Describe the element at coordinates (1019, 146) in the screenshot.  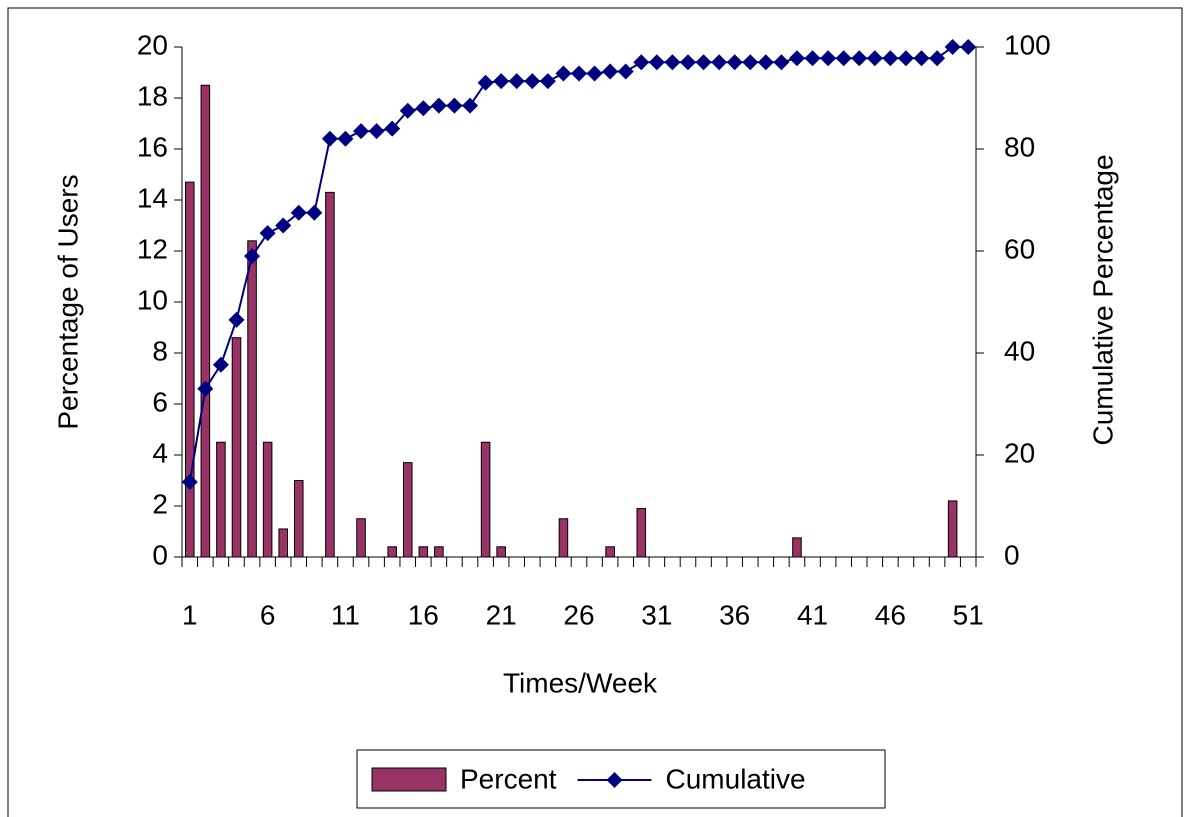
I see `y2-tick-label: 80` at that location.